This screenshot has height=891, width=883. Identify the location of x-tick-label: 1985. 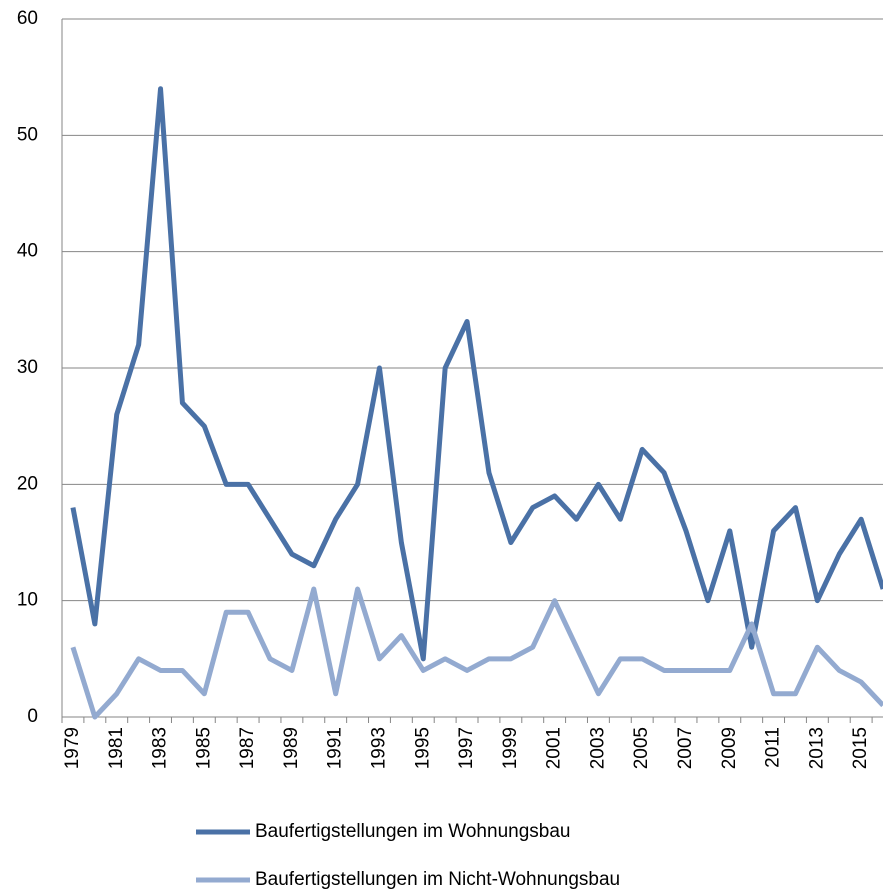
(203, 748).